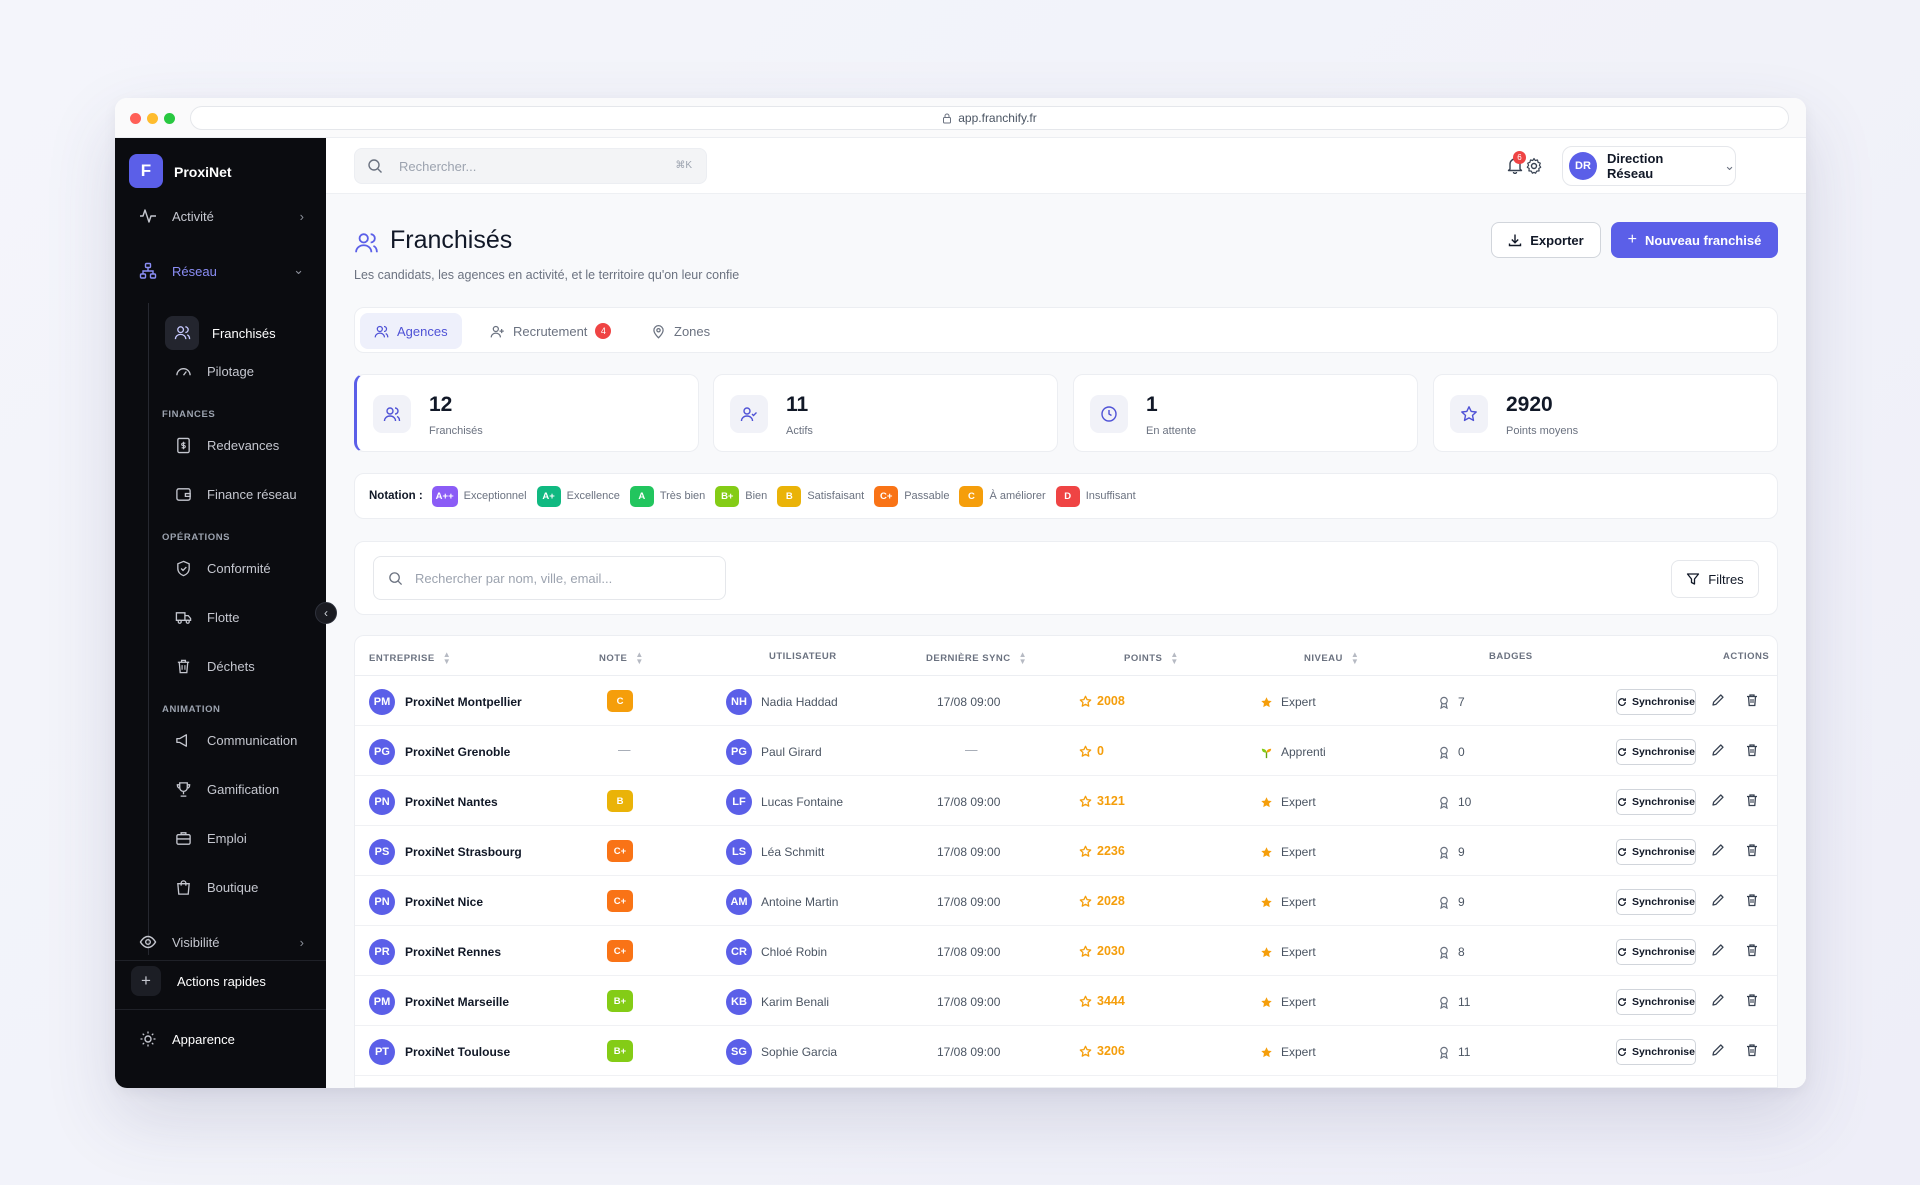 The image size is (1920, 1185). Describe the element at coordinates (451, 802) in the screenshot. I see `company-name: ProxiNet Nantes` at that location.